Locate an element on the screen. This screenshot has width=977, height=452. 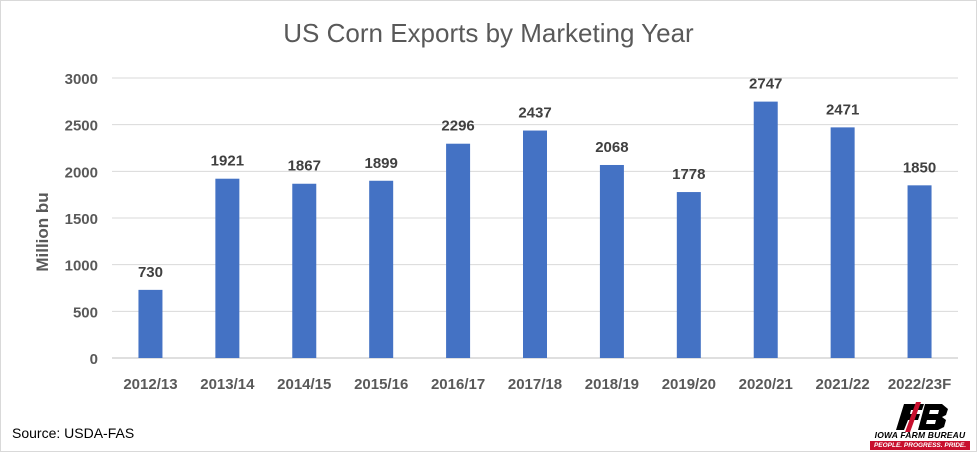
data-label: 2296 is located at coordinates (457, 126).